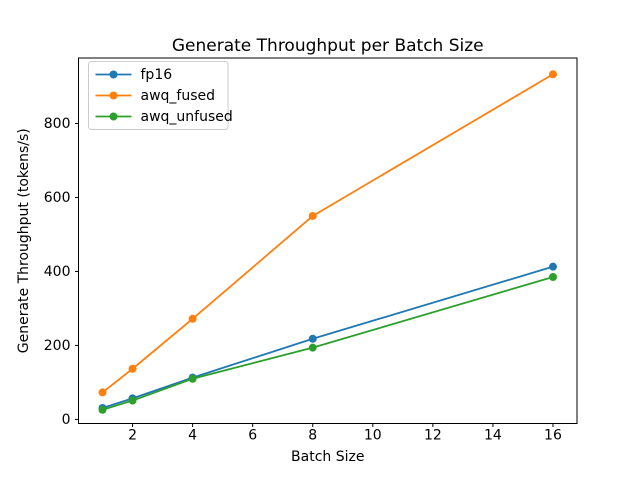 Image resolution: width=640 pixels, height=480 pixels. Describe the element at coordinates (57, 346) in the screenshot. I see `y-tick-label: 200` at that location.